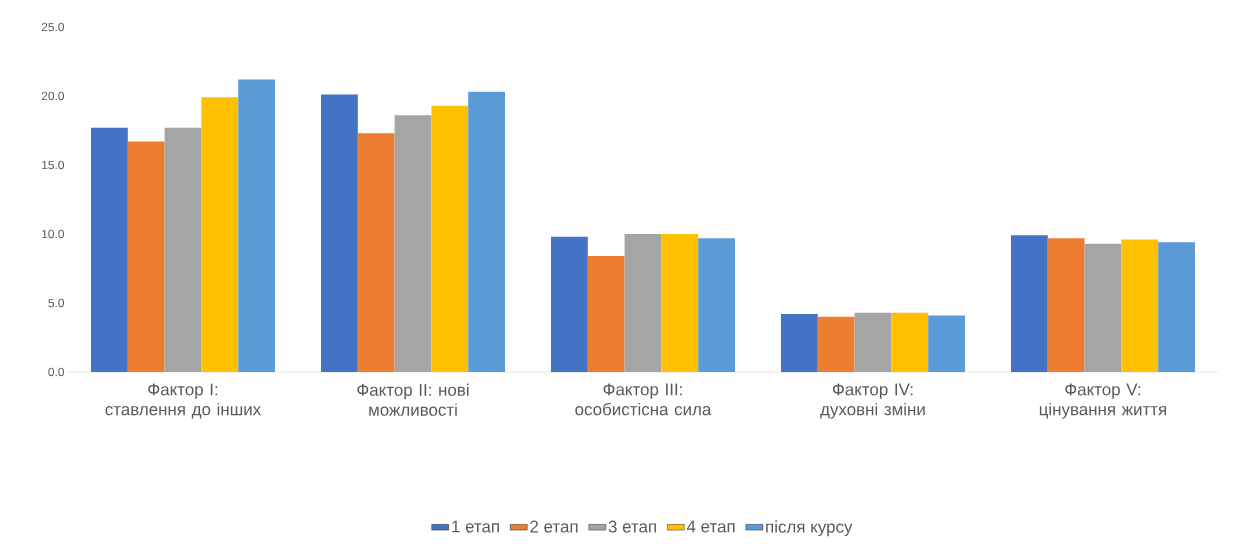 The width and height of the screenshot is (1234, 549). Describe the element at coordinates (56, 303) in the screenshot. I see `y-tick-label: 5.0` at that location.